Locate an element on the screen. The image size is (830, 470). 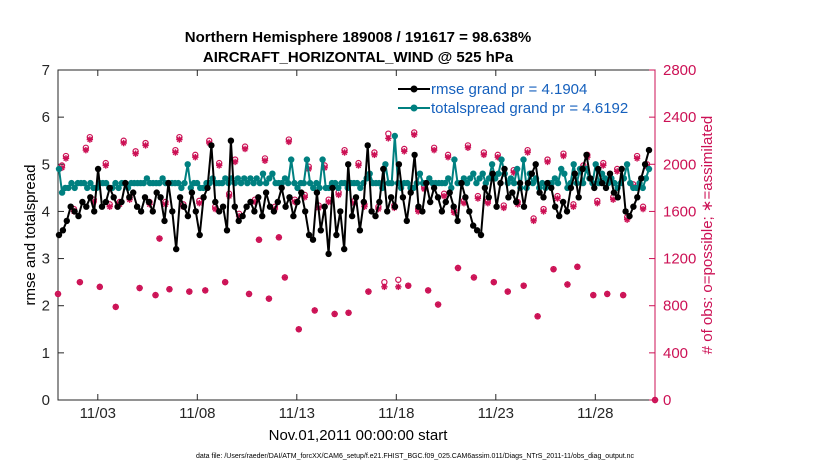
y-right-tick-label: 0 is located at coordinates (667, 400).